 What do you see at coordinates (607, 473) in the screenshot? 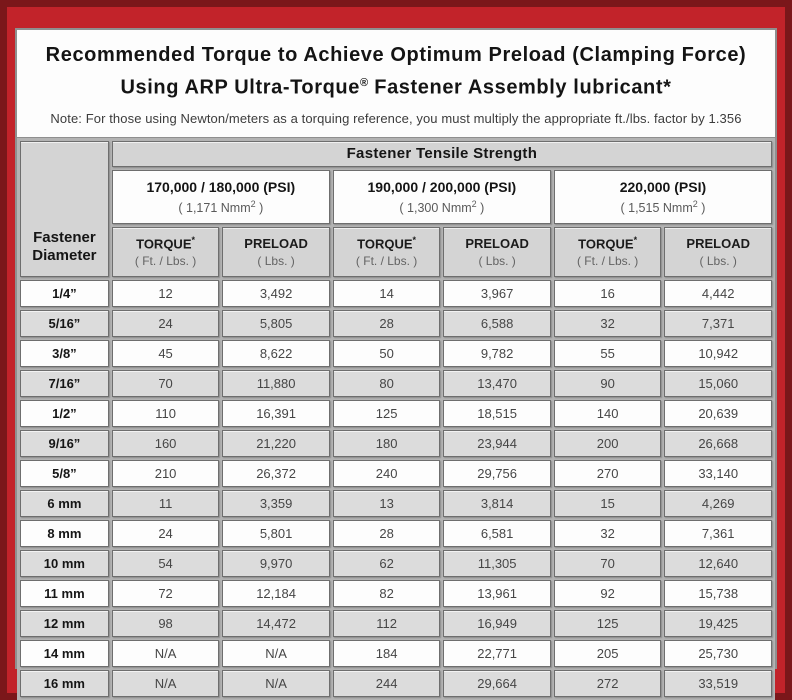
I see `torque-value-cell: 270` at bounding box center [607, 473].